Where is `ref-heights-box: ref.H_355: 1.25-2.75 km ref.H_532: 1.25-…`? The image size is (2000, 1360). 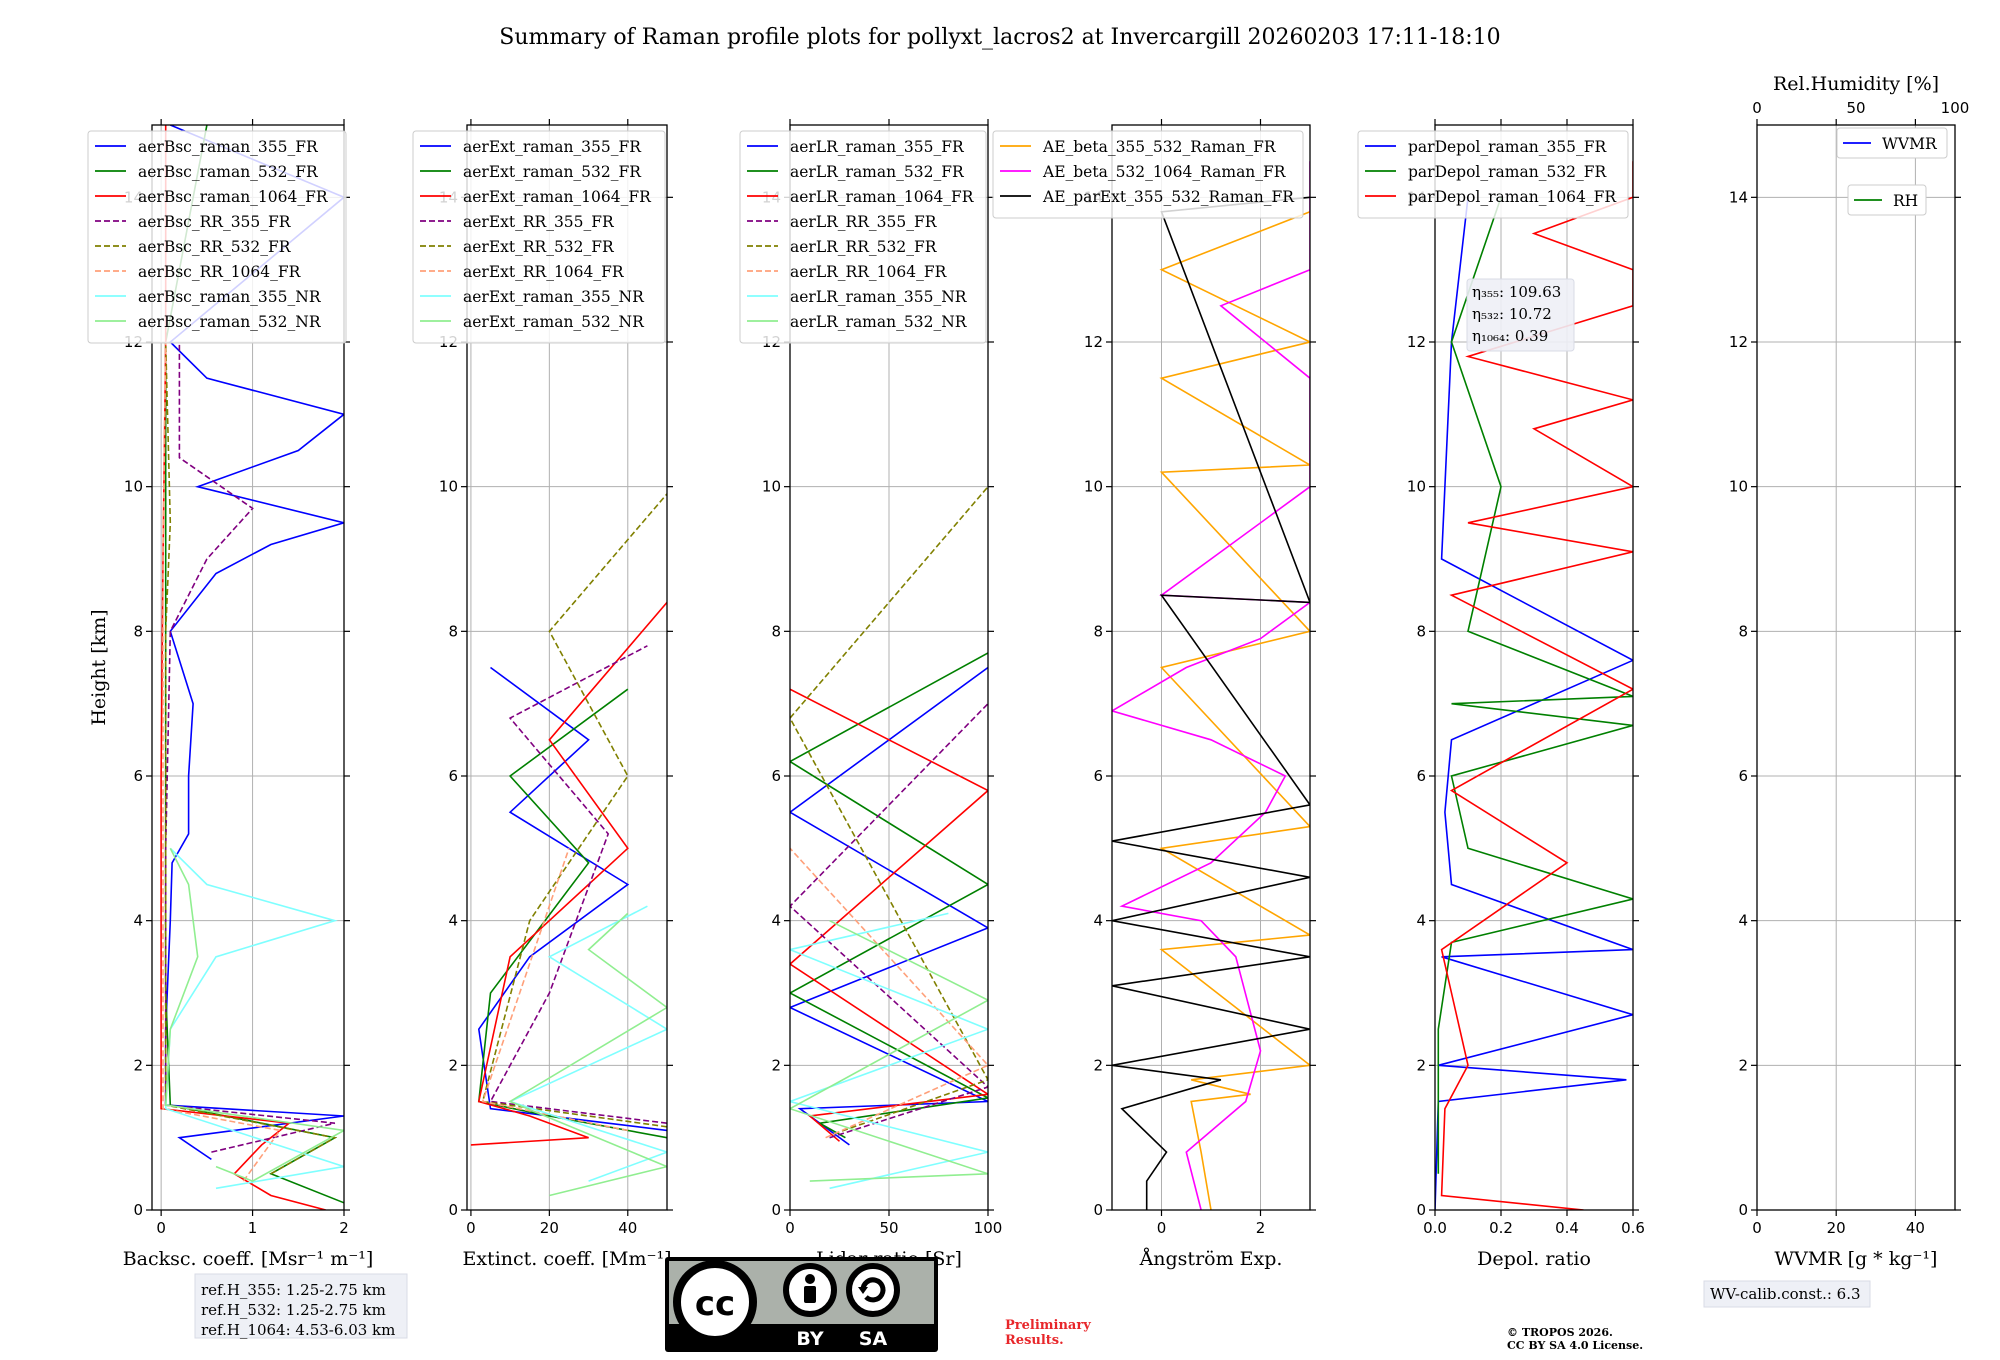 ref-heights-box: ref.H_355: 1.25-2.75 km ref.H_532: 1.25-… is located at coordinates (301, 1306).